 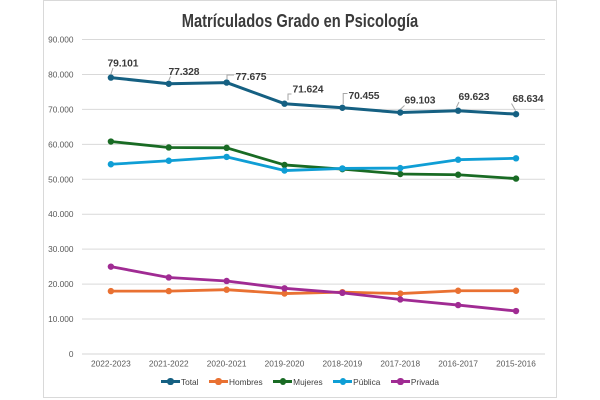 I want to click on x-axis-category-label: 2020-2021, so click(x=227, y=364).